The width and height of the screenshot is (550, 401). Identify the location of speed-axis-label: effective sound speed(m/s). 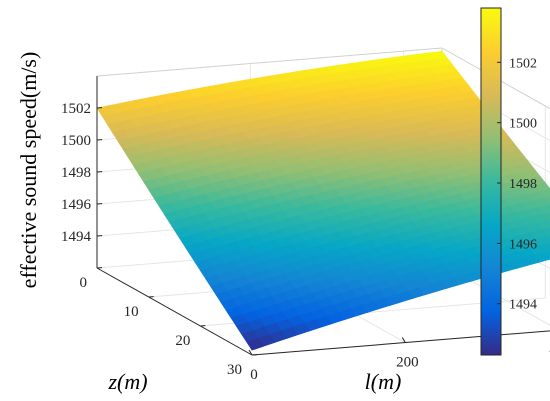
(28, 170).